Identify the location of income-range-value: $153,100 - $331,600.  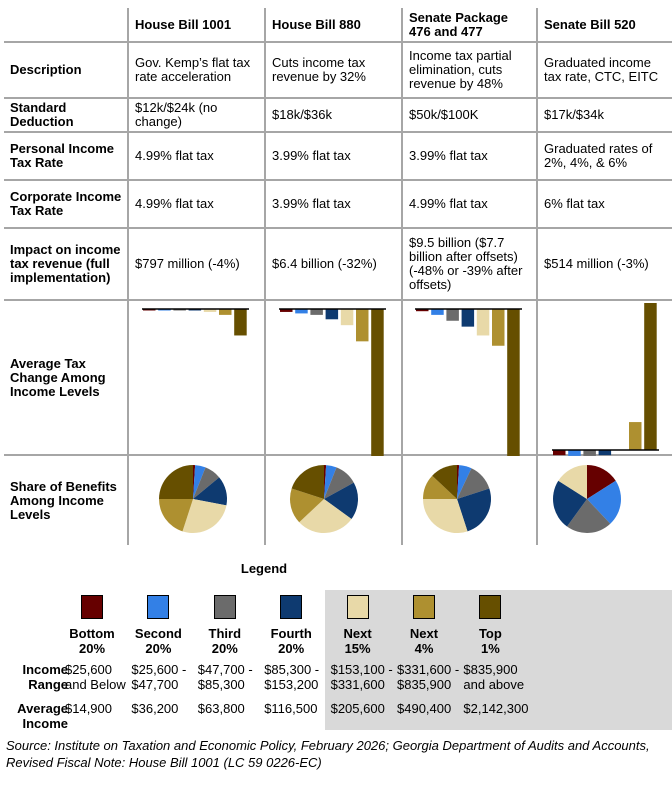
(361, 677).